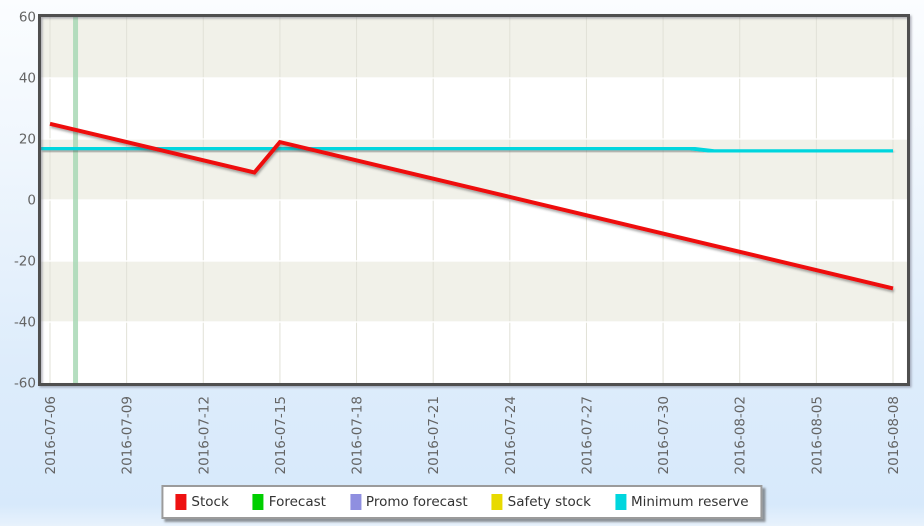  I want to click on legend-item-stock: Stock, so click(202, 502).